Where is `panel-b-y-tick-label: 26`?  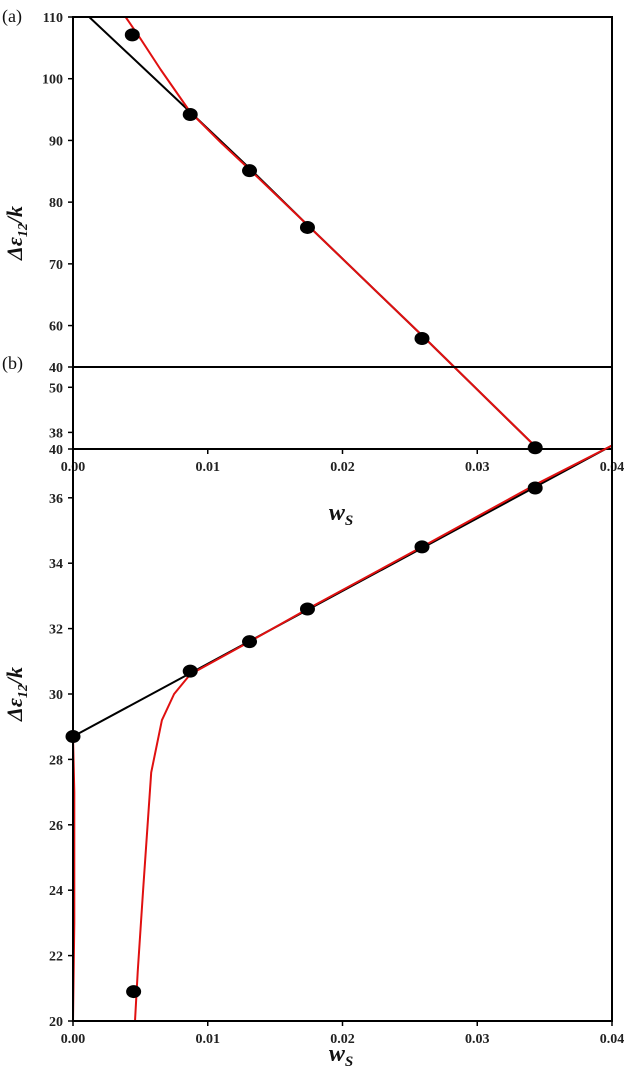
panel-b-y-tick-label: 26 is located at coordinates (56, 826).